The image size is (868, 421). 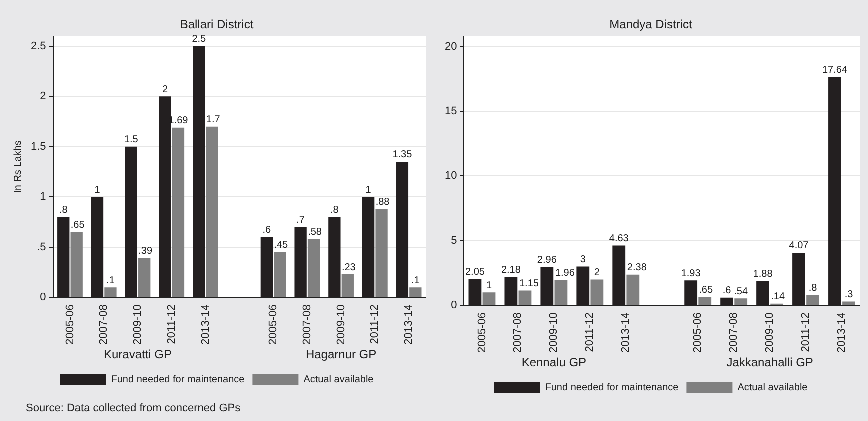 I want to click on y-tick-label: .5, so click(x=41, y=247).